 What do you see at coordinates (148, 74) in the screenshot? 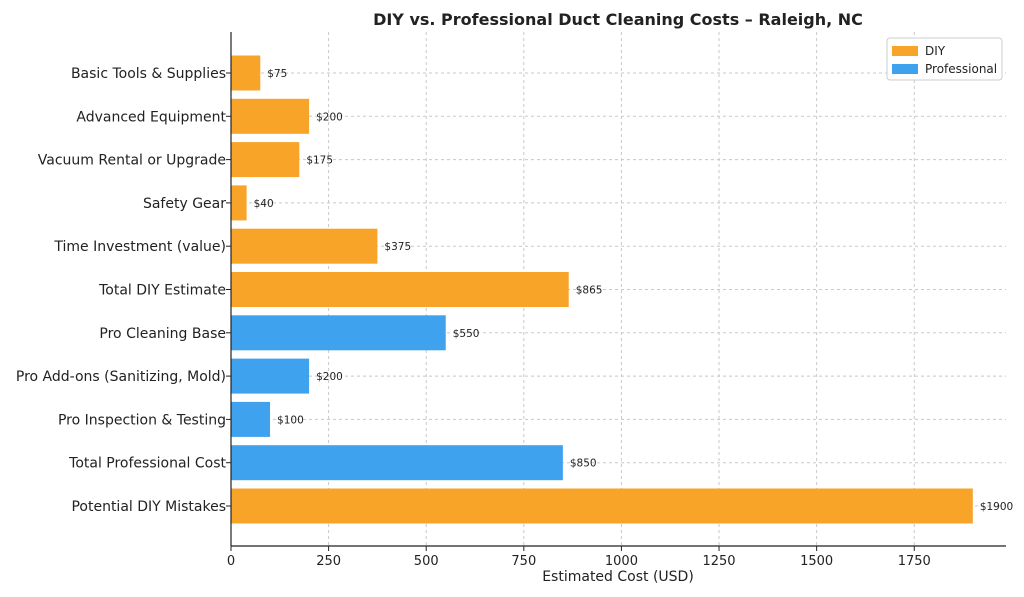
I see `category-label: Basic Tools & Supplies` at bounding box center [148, 74].